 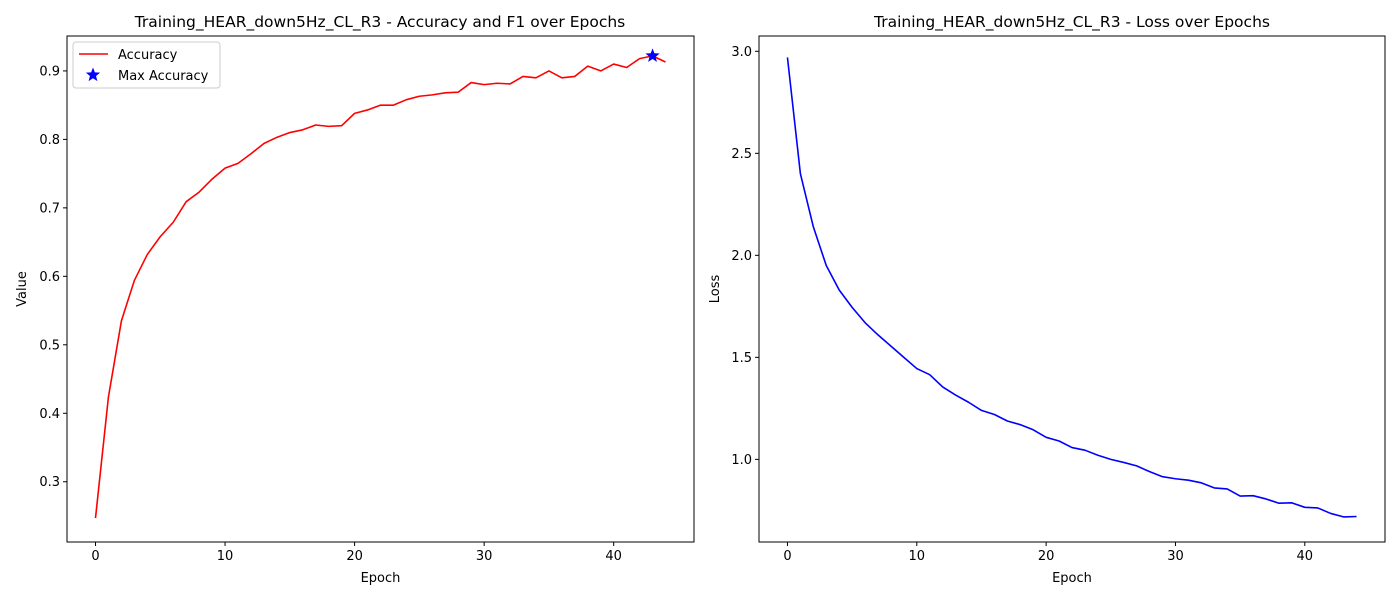 What do you see at coordinates (1072, 578) in the screenshot?
I see `loss-x-axis-label: Epoch` at bounding box center [1072, 578].